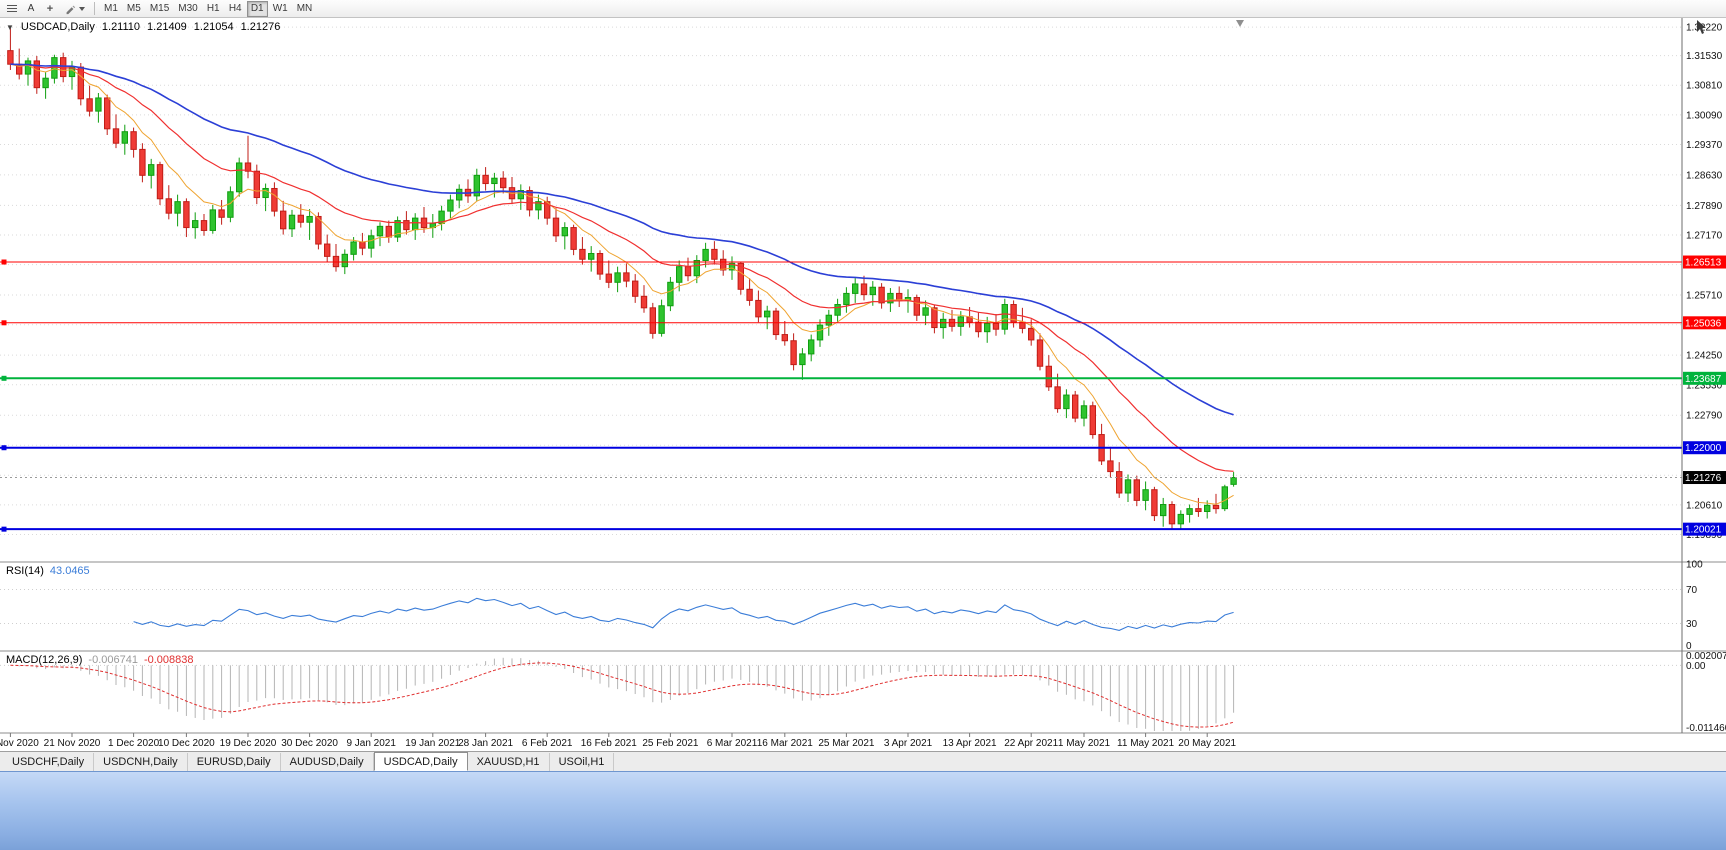 The width and height of the screenshot is (1726, 850). What do you see at coordinates (50, 9) in the screenshot?
I see `crosshair-icon: +` at bounding box center [50, 9].